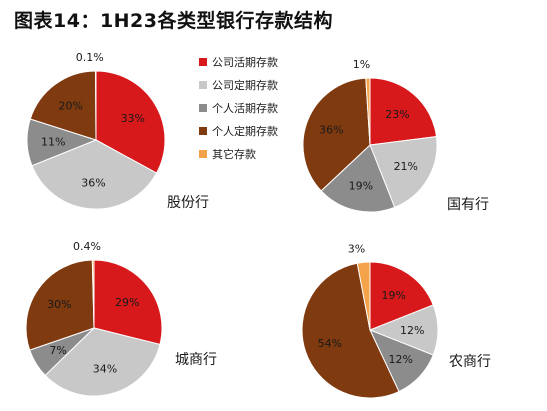 This screenshot has height=411, width=547. I want to click on pie-name-rural-commercial: 农商行, so click(470, 362).